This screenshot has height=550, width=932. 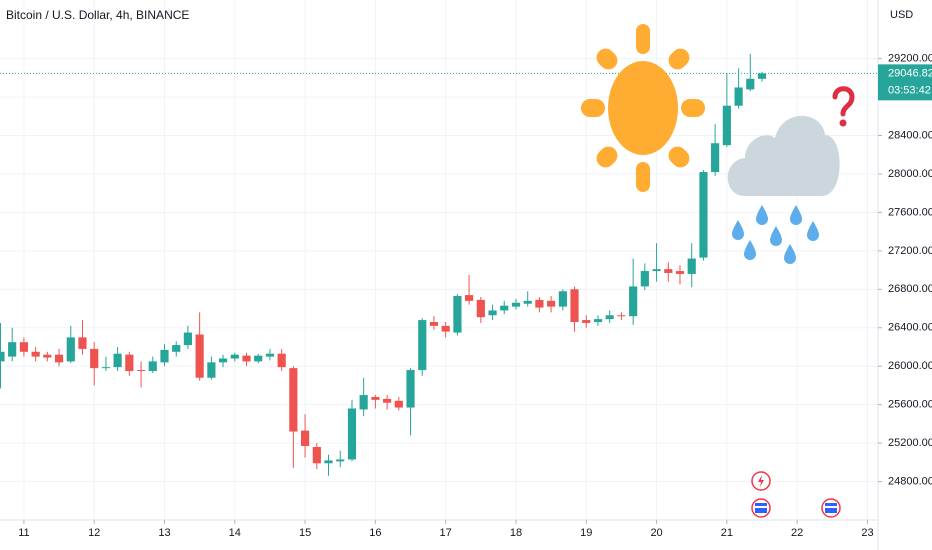 I want to click on countdown-label: 03:53:42, so click(x=909, y=90).